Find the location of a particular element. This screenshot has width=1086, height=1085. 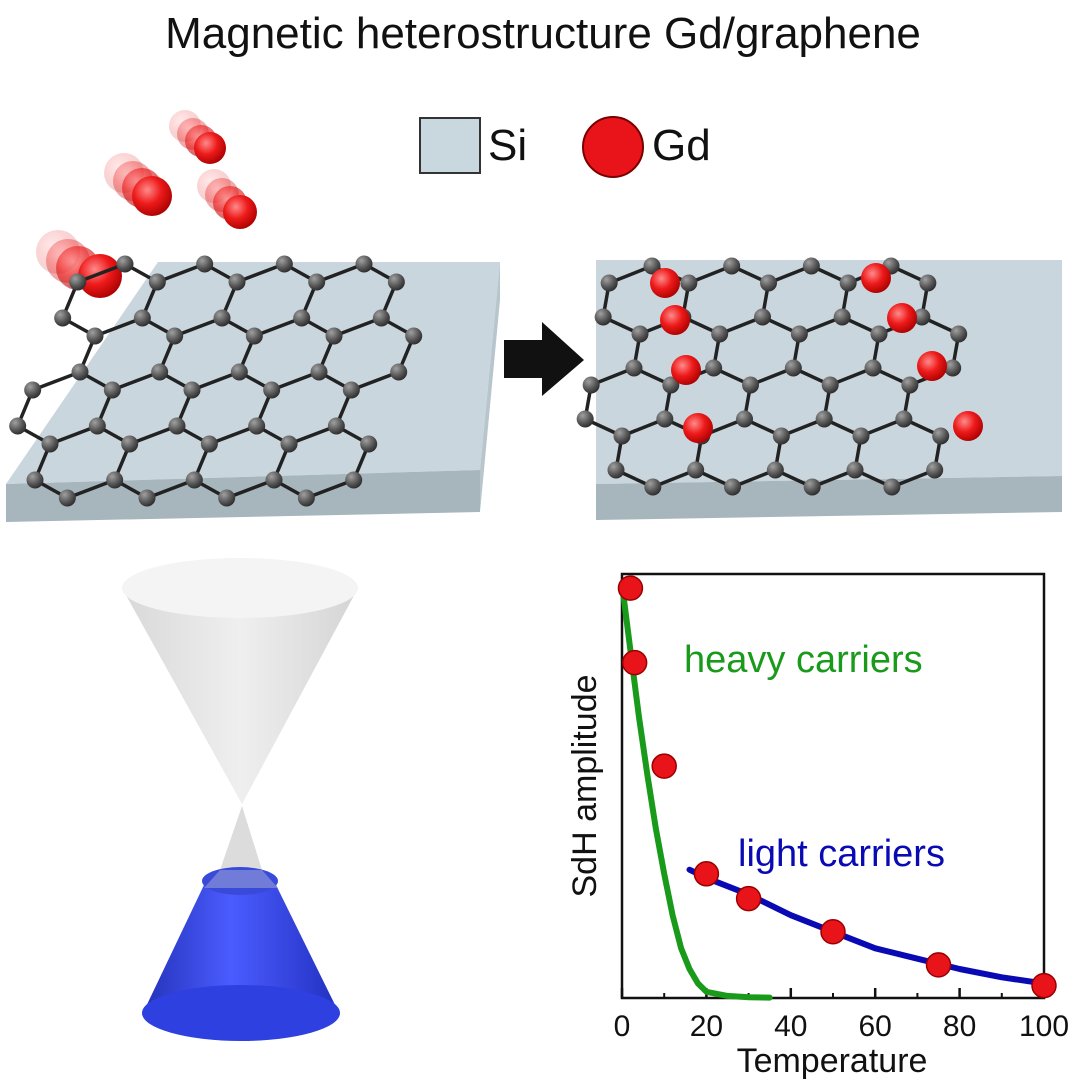

heavy-carriers-curve is located at coordinates (696, 791).